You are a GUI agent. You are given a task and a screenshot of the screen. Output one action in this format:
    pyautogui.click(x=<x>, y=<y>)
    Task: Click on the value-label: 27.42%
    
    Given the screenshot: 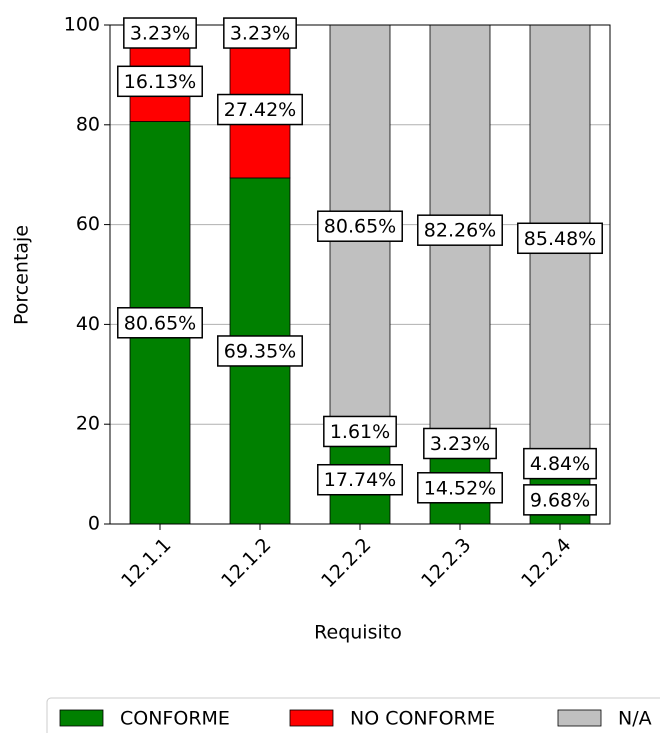 What is the action you would take?
    pyautogui.click(x=260, y=109)
    